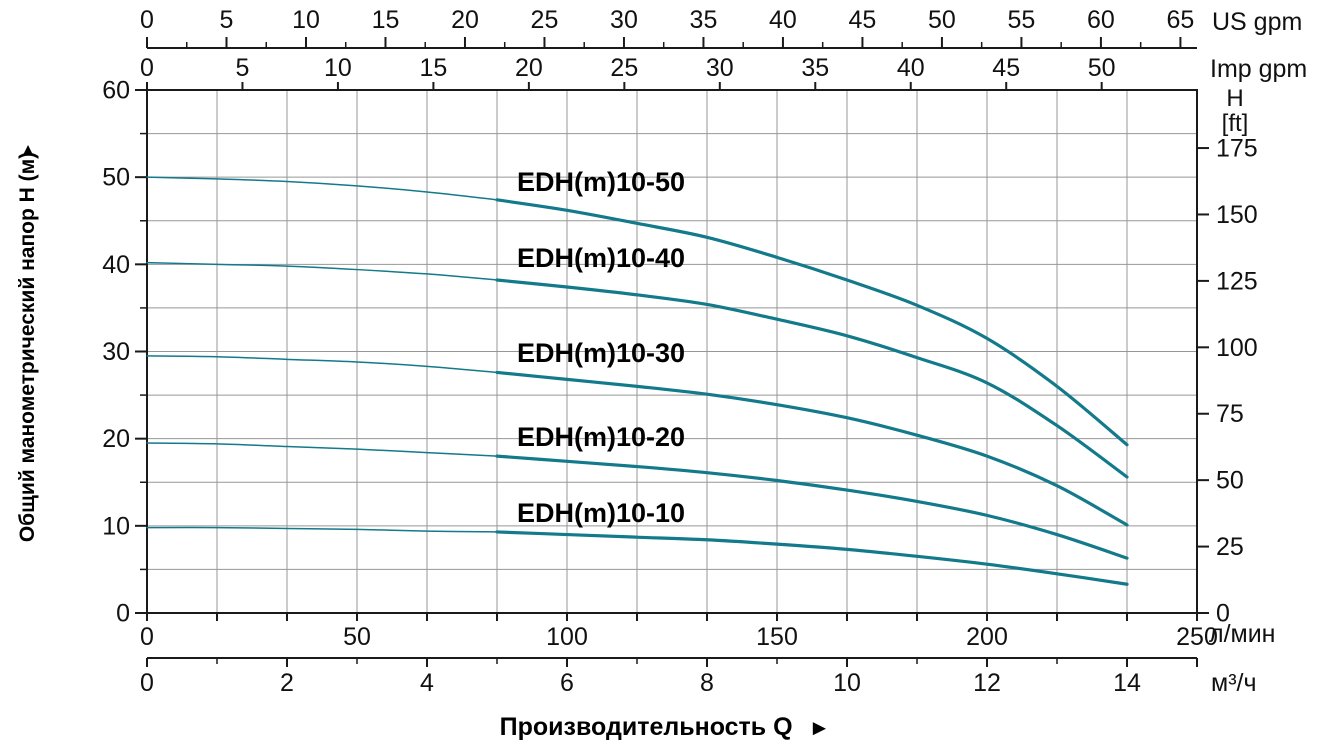 This screenshot has width=1330, height=755. I want to click on us-gpm-tick-label: 35, so click(704, 20).